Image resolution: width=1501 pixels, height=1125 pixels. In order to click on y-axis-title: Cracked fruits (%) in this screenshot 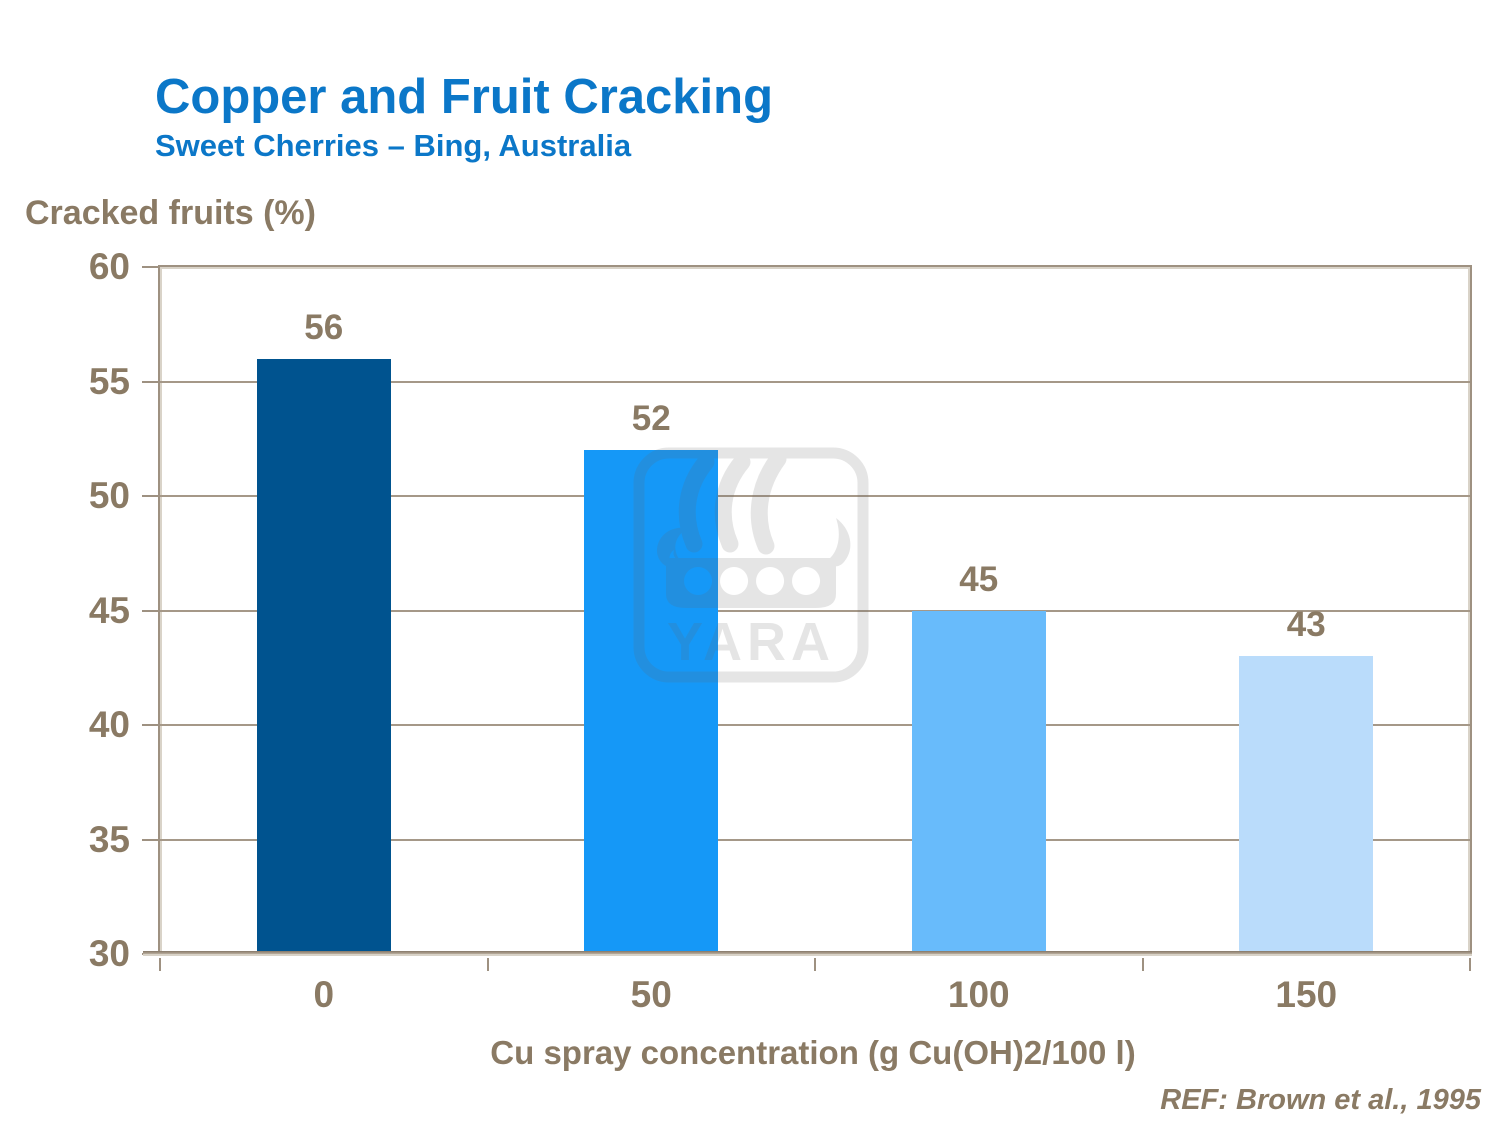, I will do `click(170, 213)`.